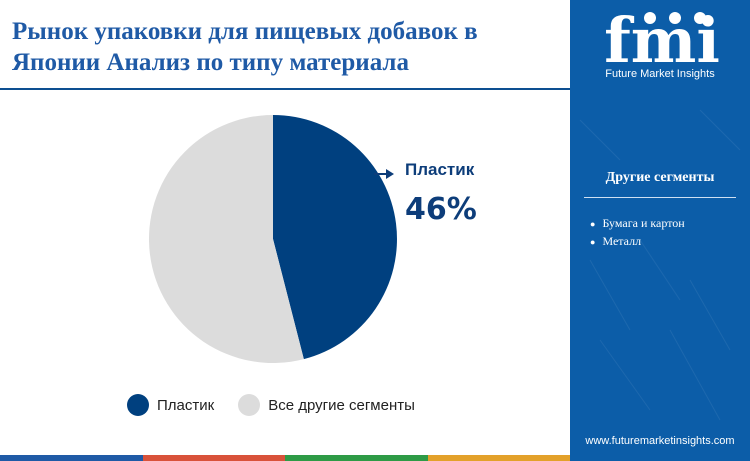 The width and height of the screenshot is (750, 461). What do you see at coordinates (660, 441) in the screenshot?
I see `website-link: www.futuremarketinsights.com` at bounding box center [660, 441].